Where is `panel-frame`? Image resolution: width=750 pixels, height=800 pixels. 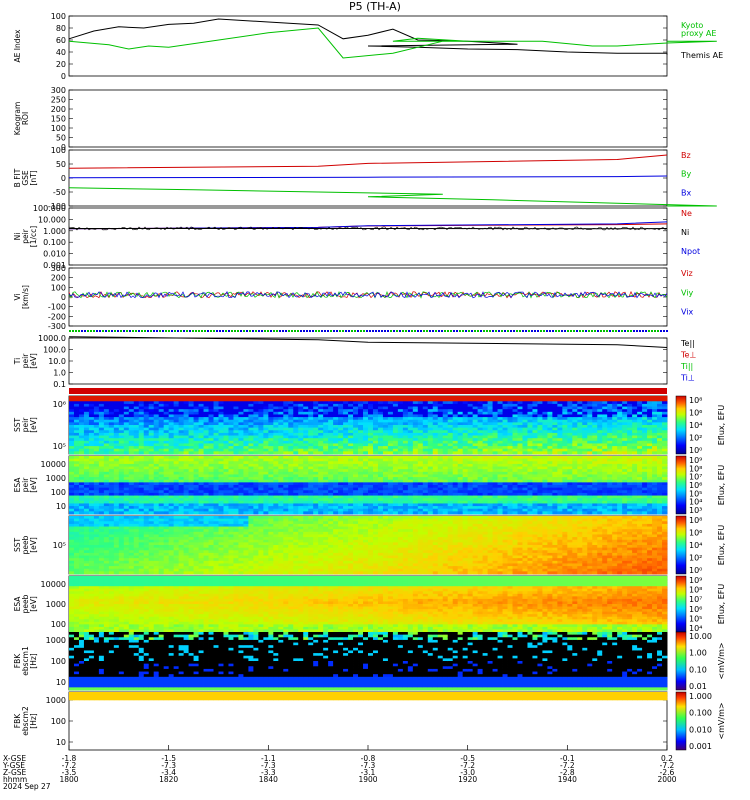 panel-frame is located at coordinates (368, 236).